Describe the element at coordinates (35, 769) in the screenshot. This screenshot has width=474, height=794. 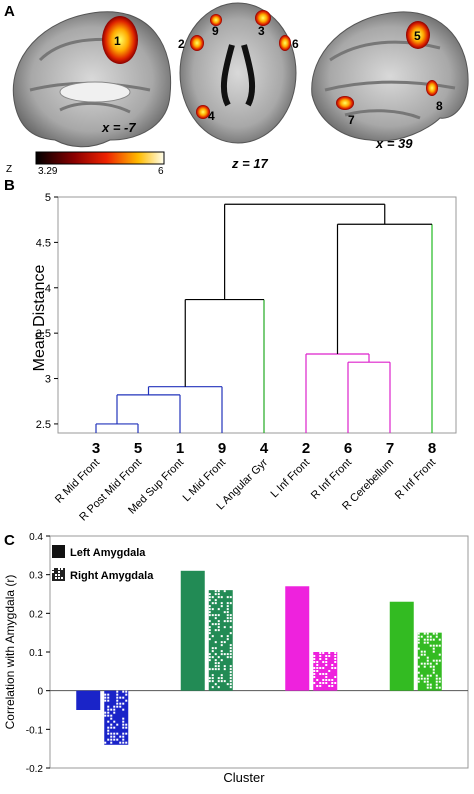
I see `bar-chart-y-tick-label: -0.2` at that location.